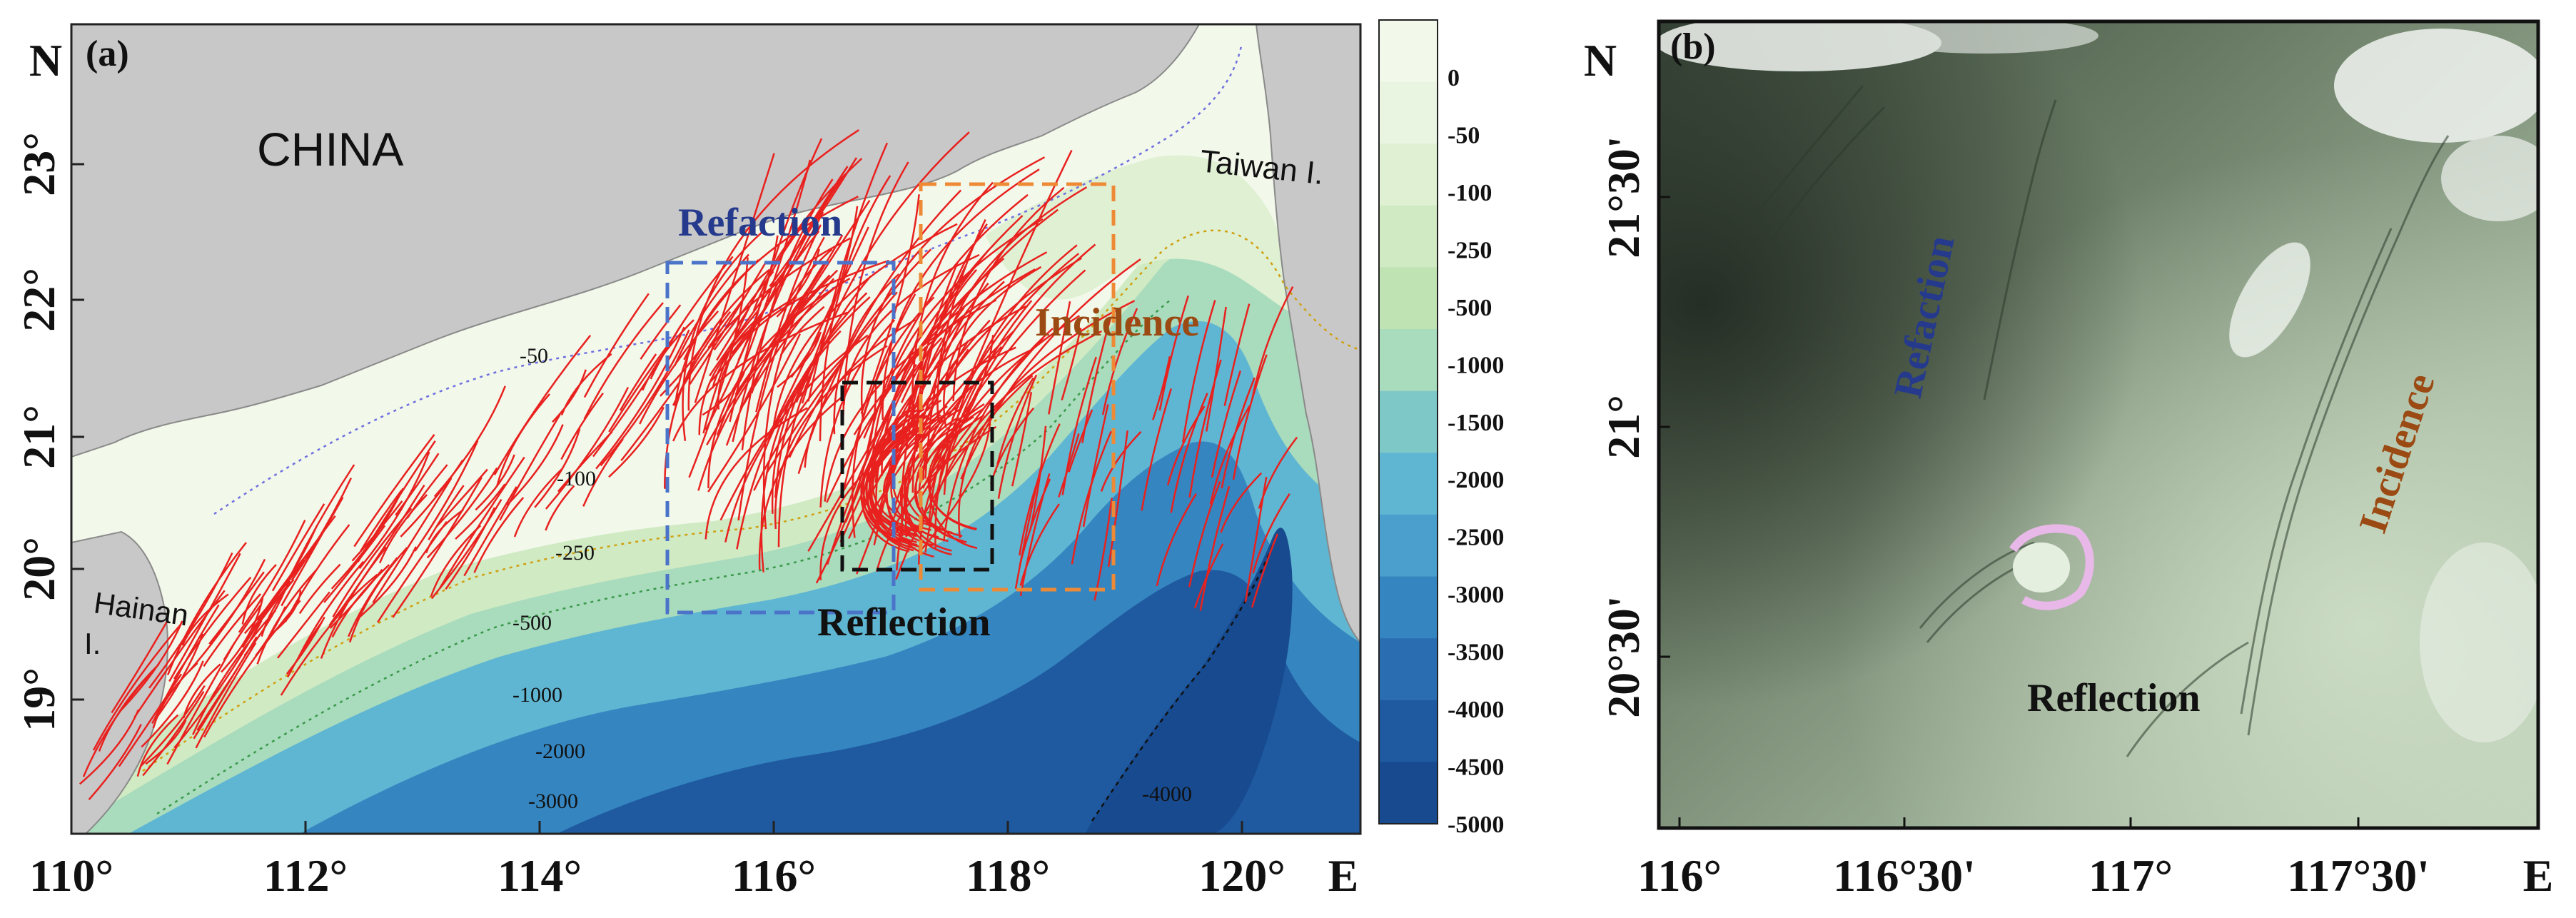 This screenshot has height=918, width=2576. Describe the element at coordinates (1476, 710) in the screenshot. I see `colorbar-level-label: -4000` at that location.